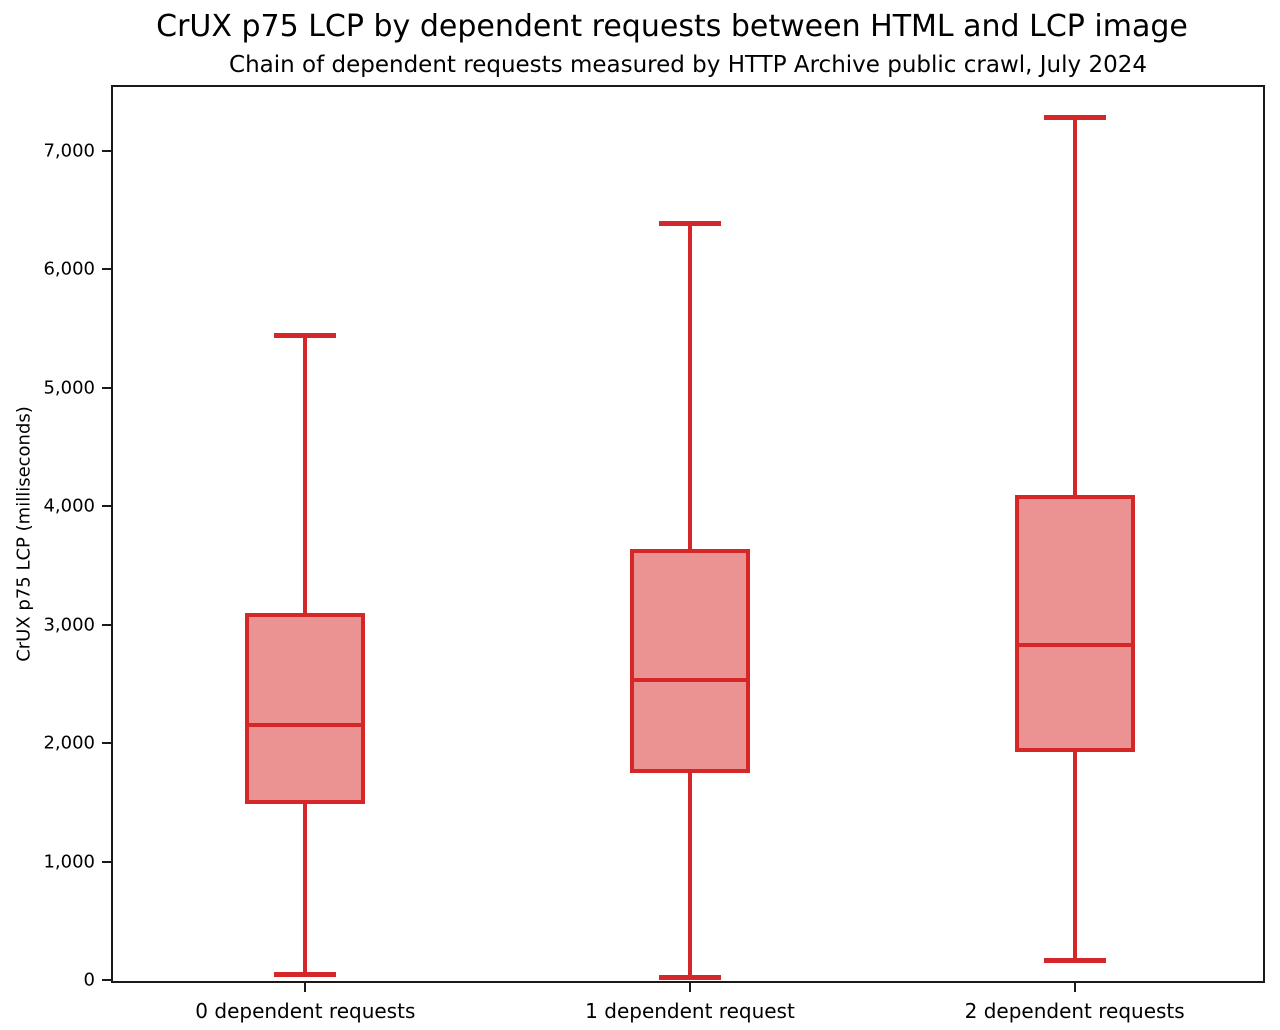 This screenshot has height=1030, width=1280. I want to click on y-tick-label: 6,000, so click(69, 269).